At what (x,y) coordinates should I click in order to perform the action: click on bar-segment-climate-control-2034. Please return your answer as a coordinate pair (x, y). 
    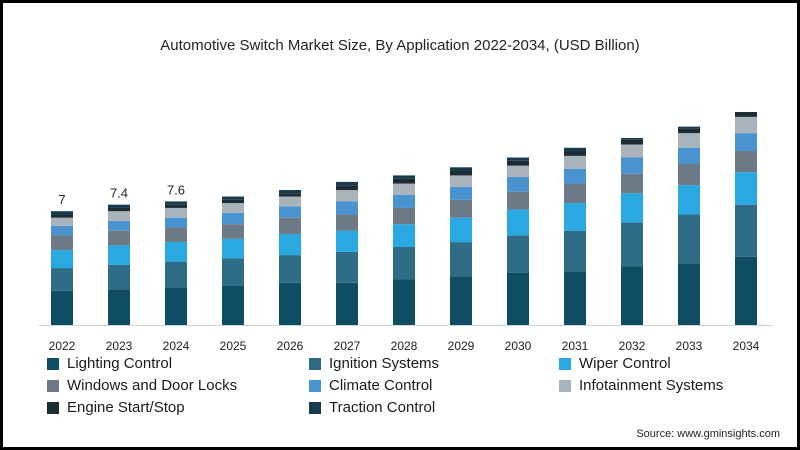
    Looking at the image, I should click on (746, 142).